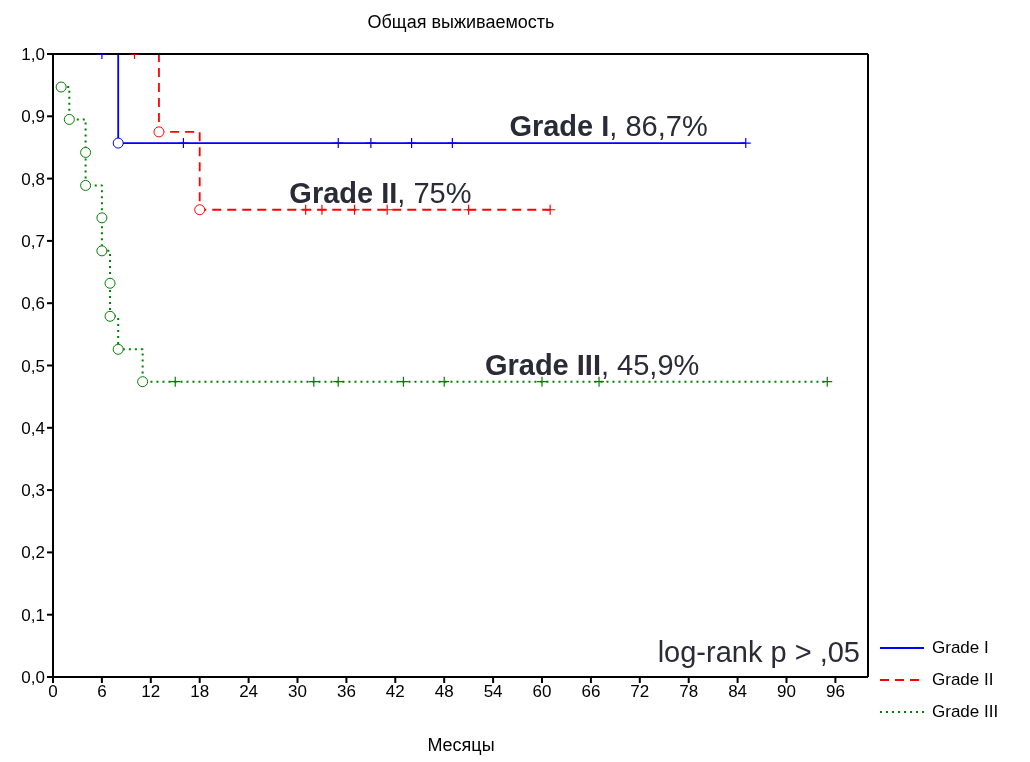 The image size is (1030, 762). What do you see at coordinates (33, 615) in the screenshot?
I see `y-tick-label: 0,1` at bounding box center [33, 615].